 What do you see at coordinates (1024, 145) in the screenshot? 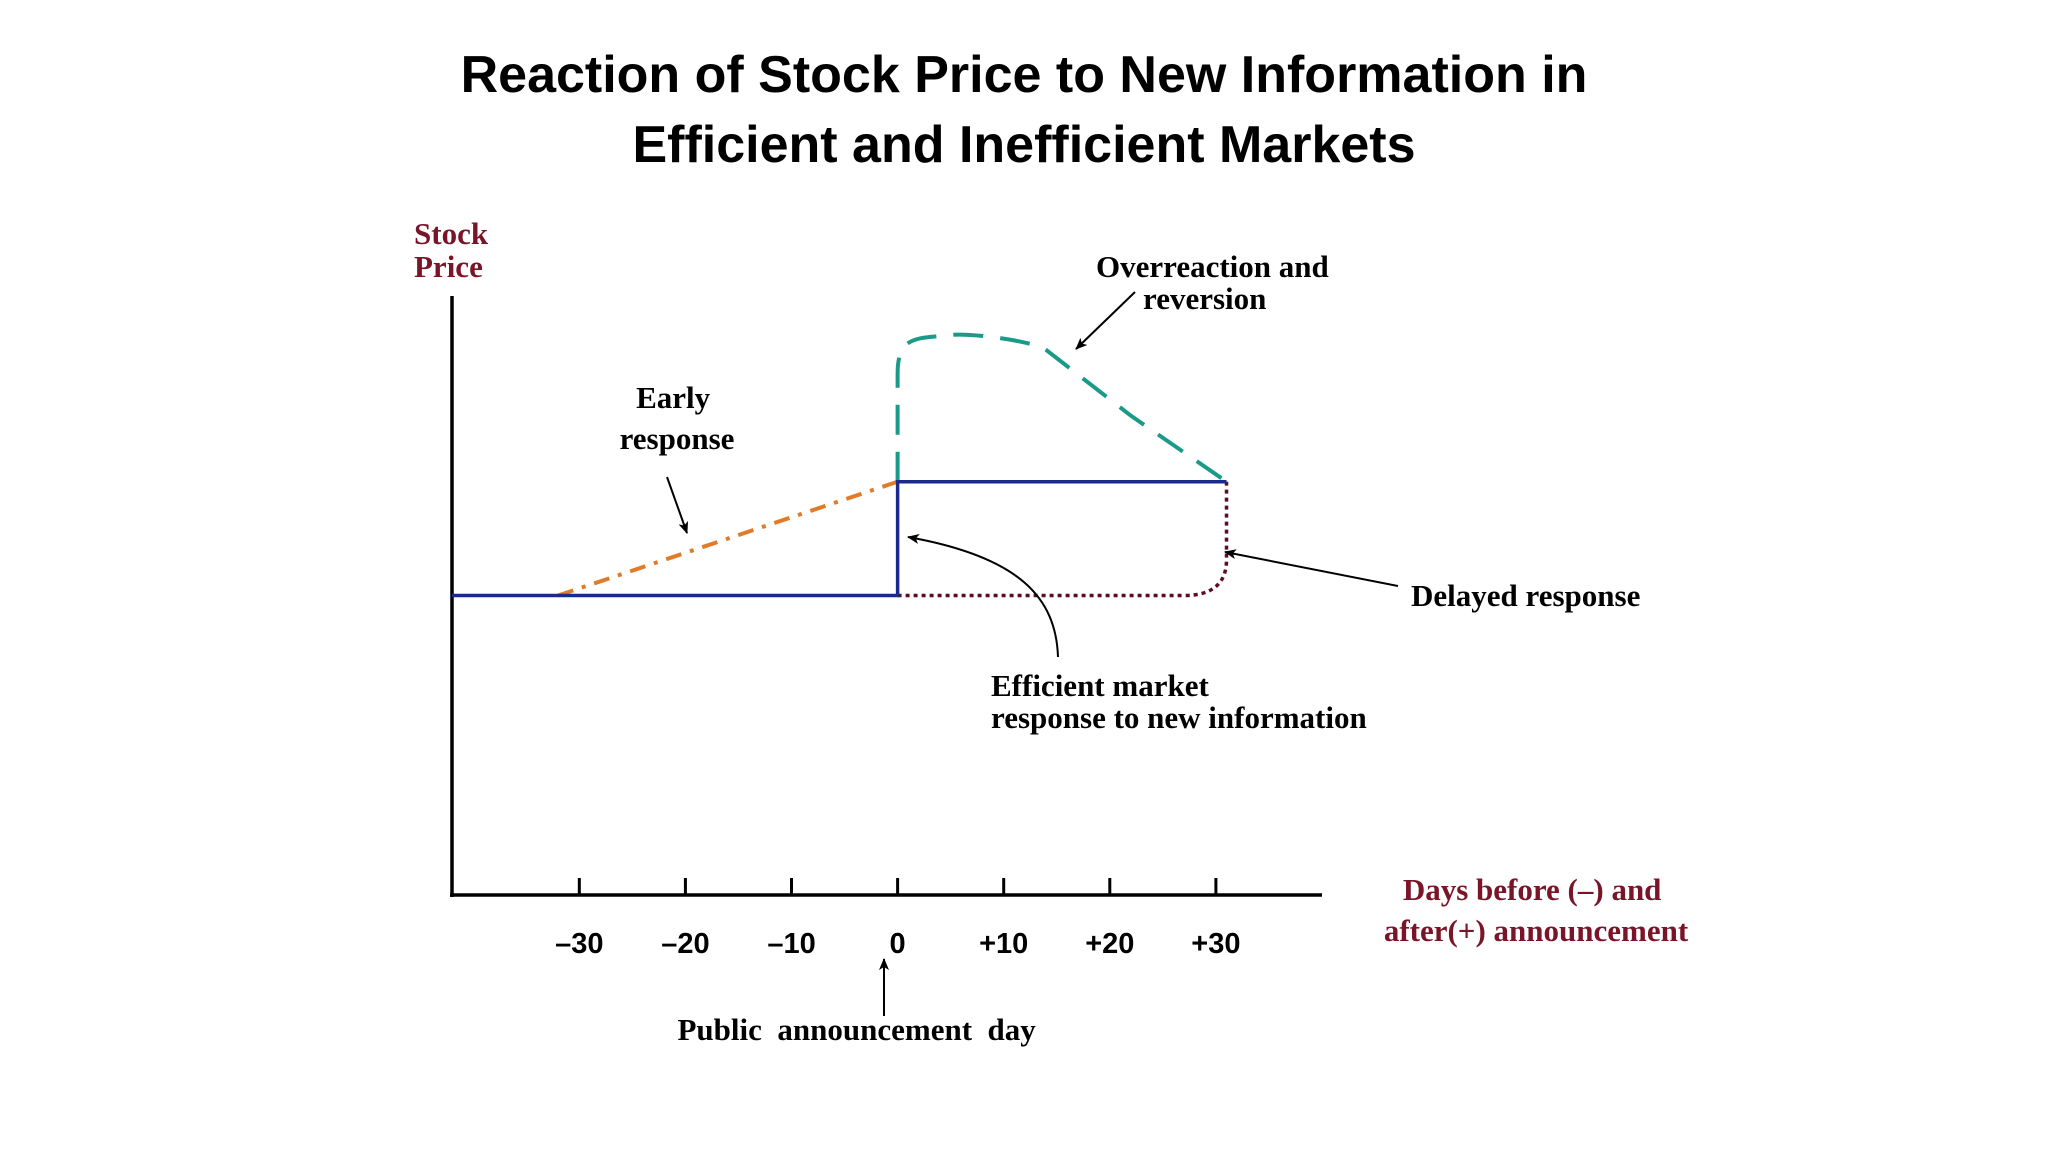
I see `title-line-2: Efficient and Inefficient Markets` at bounding box center [1024, 145].